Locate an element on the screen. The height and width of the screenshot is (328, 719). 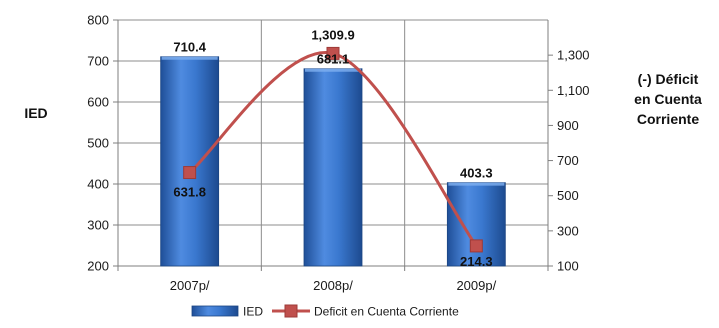
category-label: 2009p/ is located at coordinates (476, 285).